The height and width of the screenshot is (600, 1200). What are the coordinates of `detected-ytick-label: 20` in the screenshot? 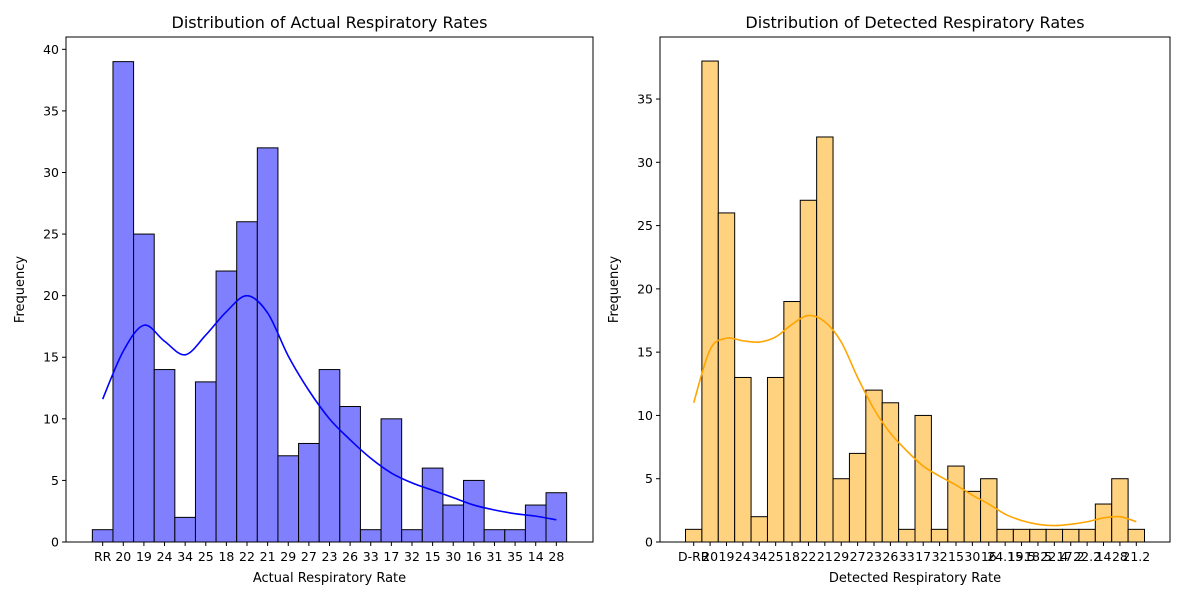 It's located at (645, 288).